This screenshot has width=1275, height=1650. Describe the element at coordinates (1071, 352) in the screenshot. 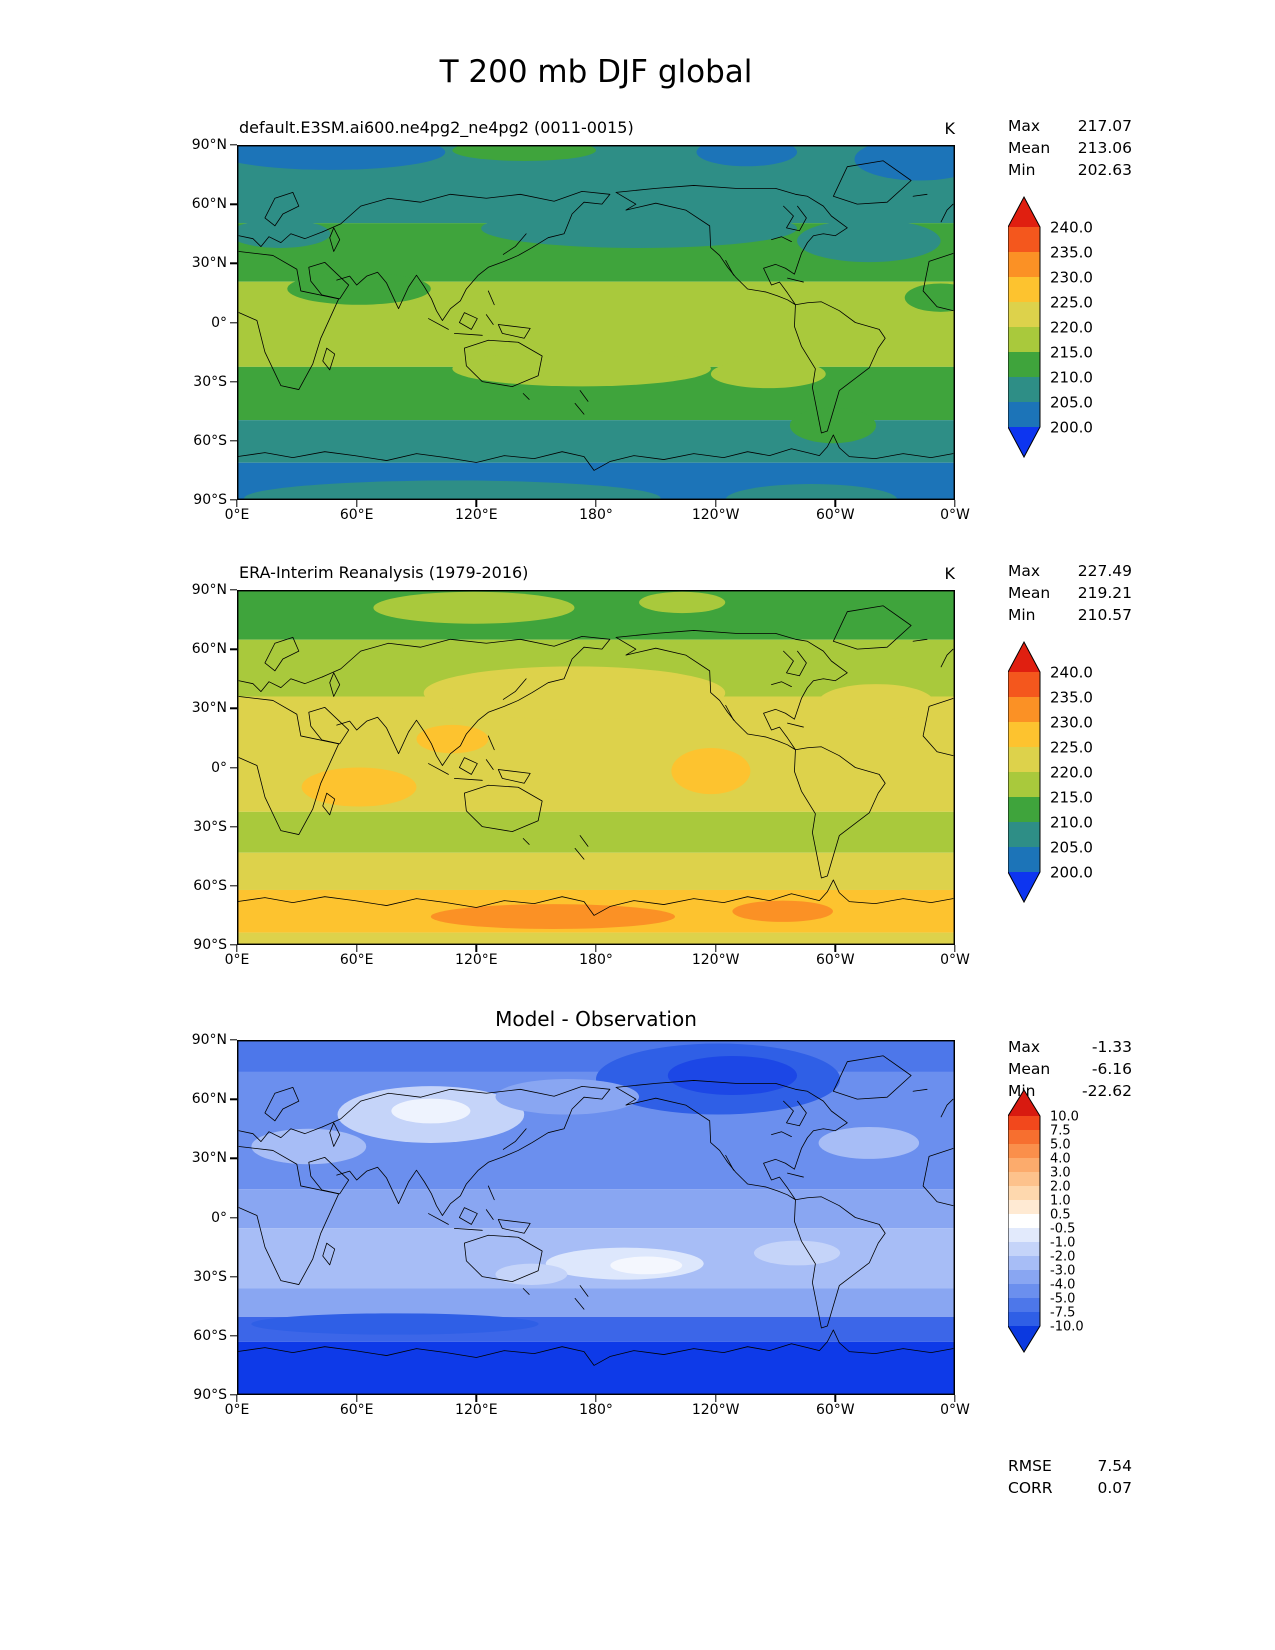

I see `colorbar-tick-label: 215.0` at that location.